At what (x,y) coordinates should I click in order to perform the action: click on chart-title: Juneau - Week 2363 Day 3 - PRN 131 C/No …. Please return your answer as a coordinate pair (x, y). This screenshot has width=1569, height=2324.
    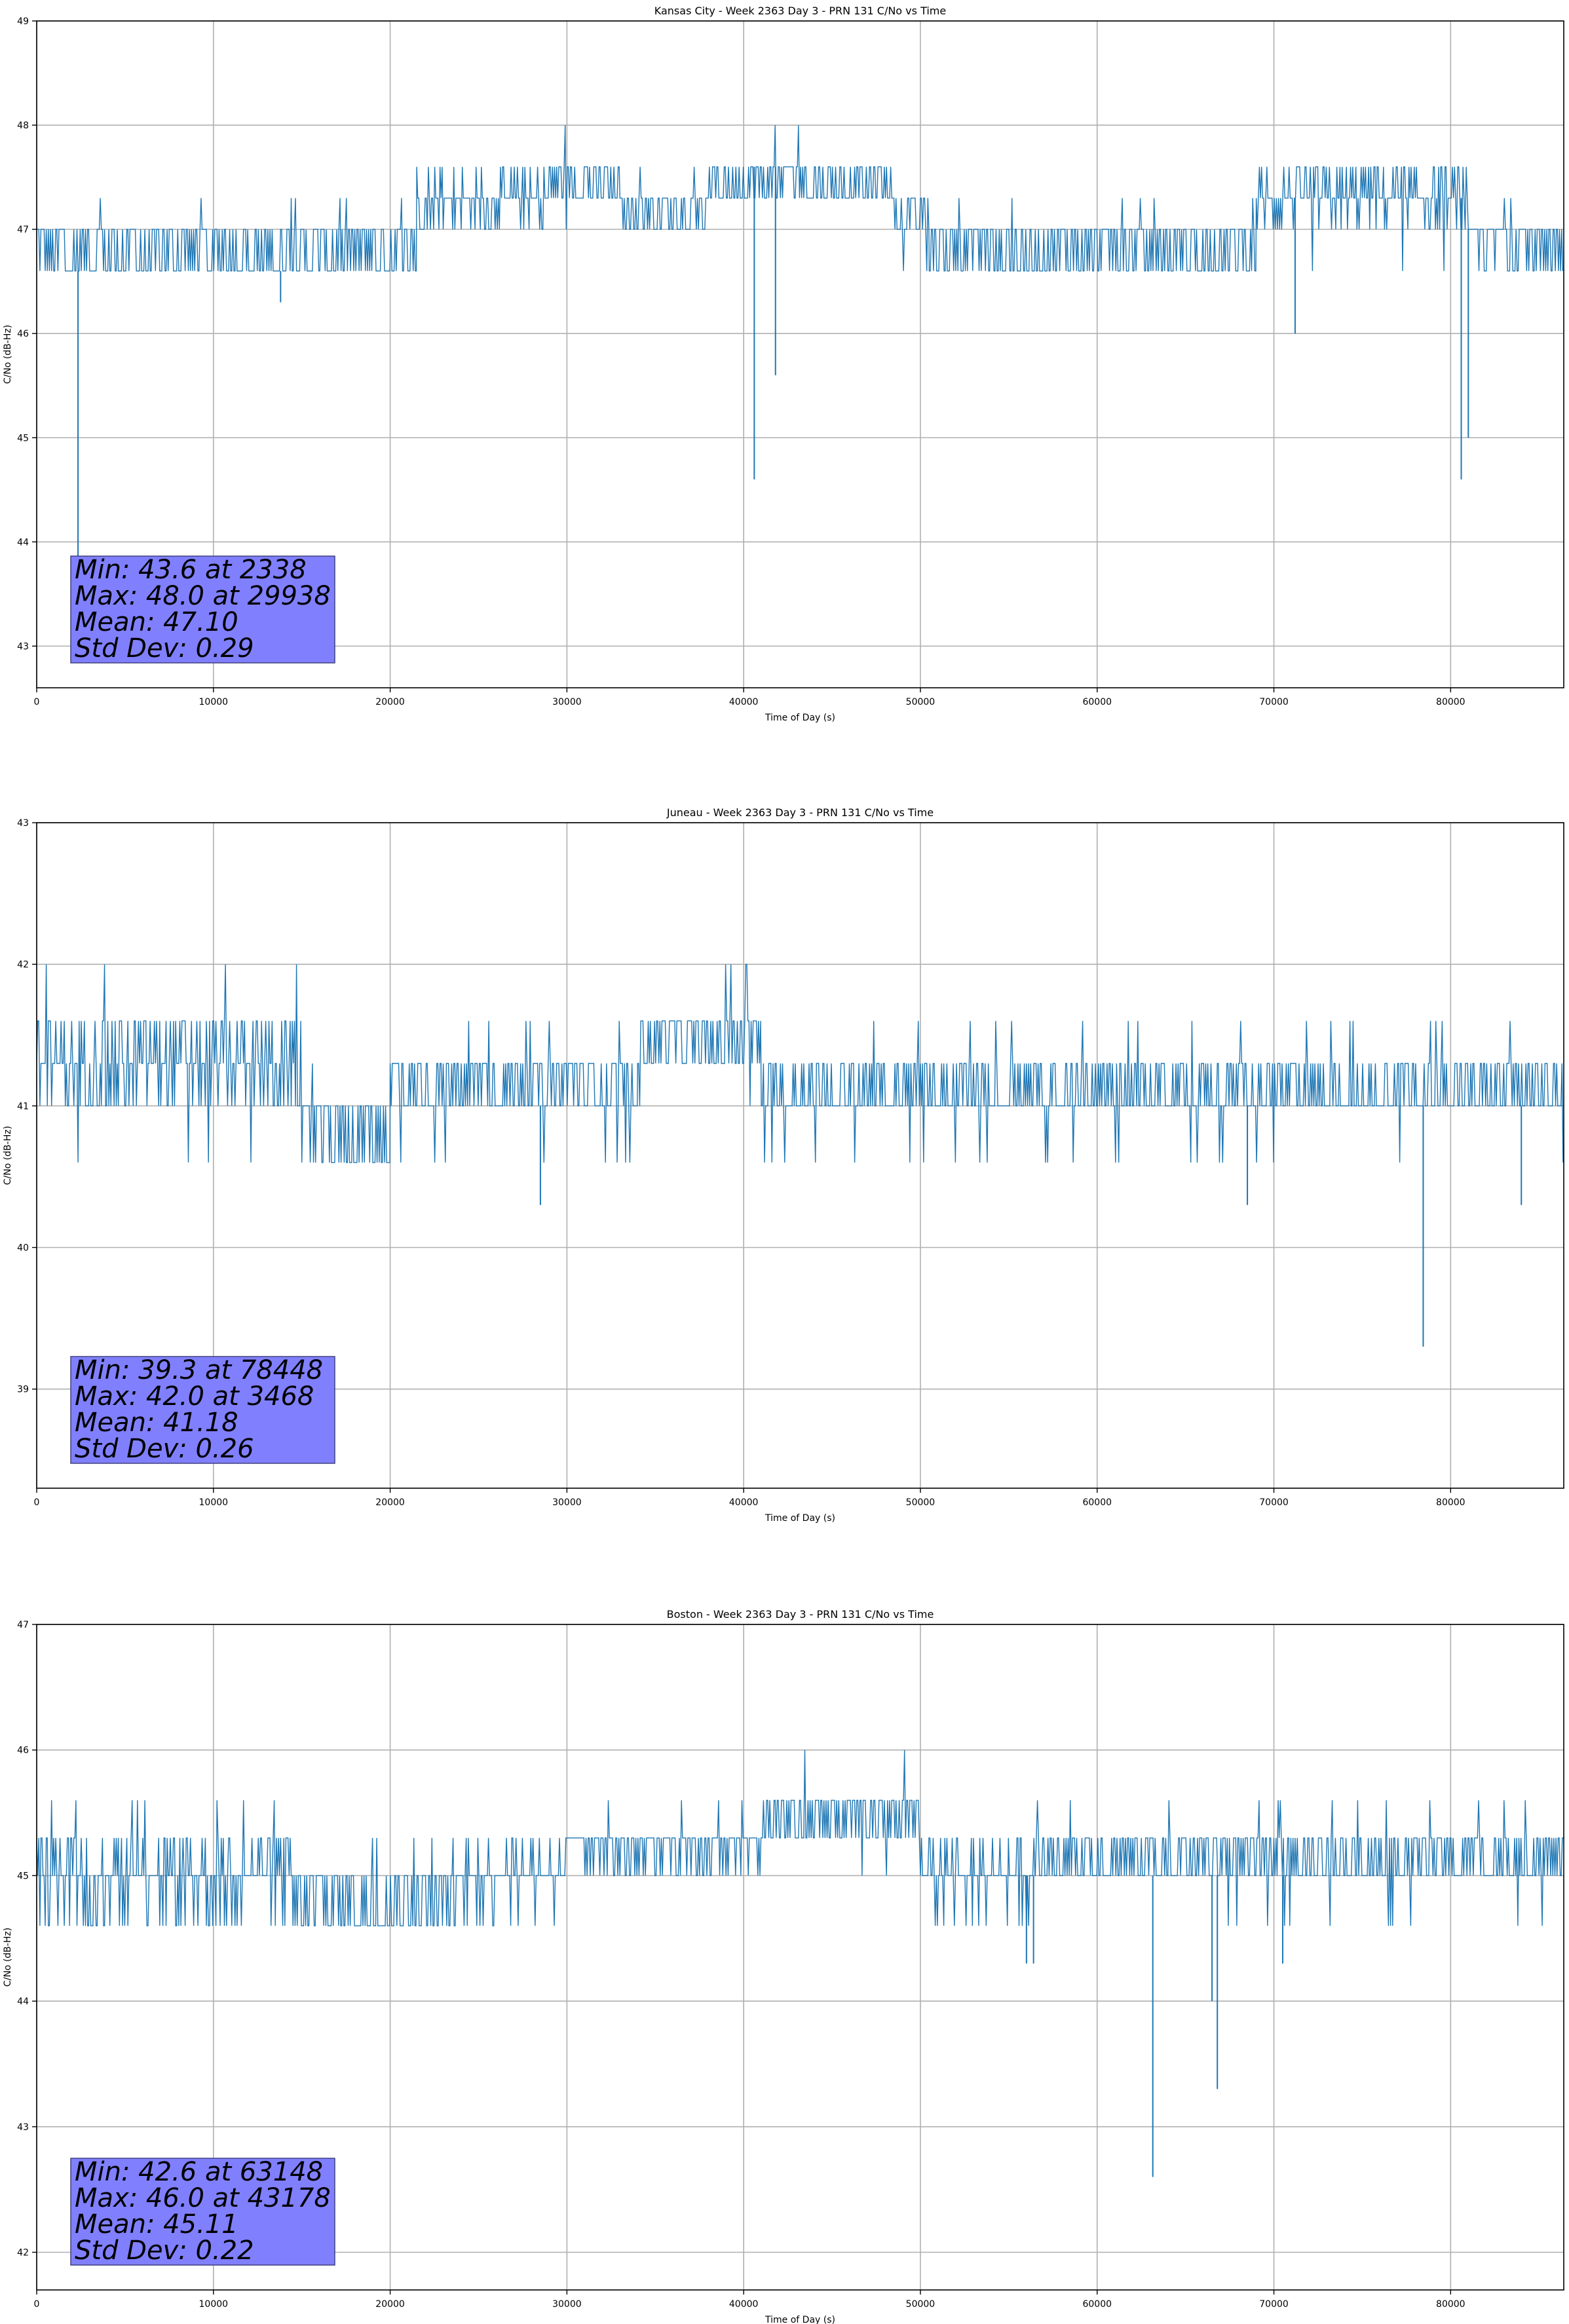
    Looking at the image, I should click on (800, 812).